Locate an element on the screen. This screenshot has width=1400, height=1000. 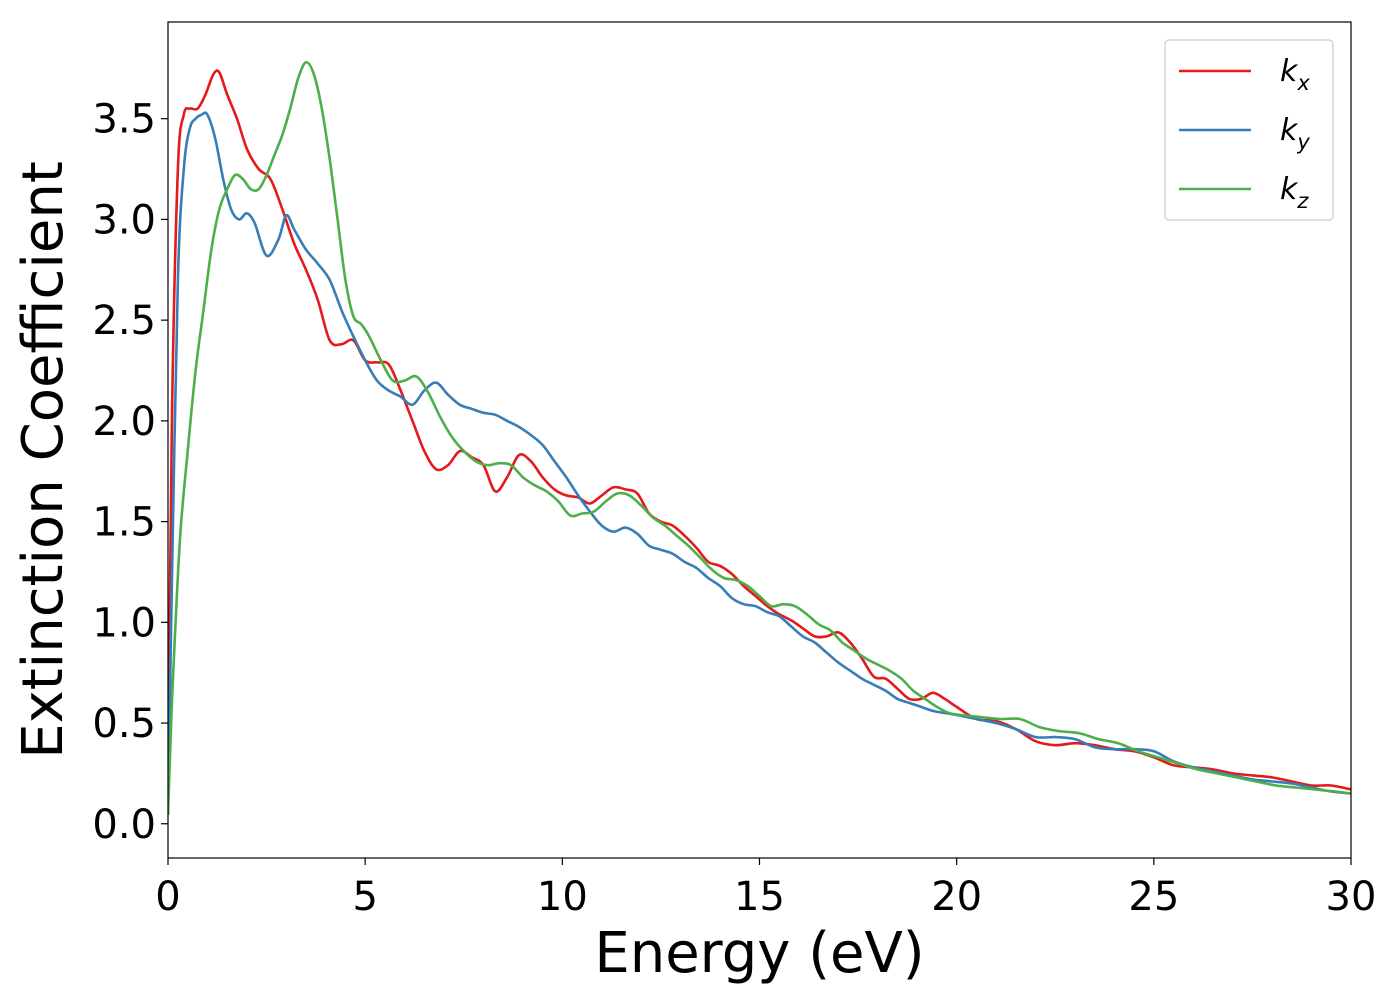
y-tick-label: 3.5 is located at coordinates (124, 120).